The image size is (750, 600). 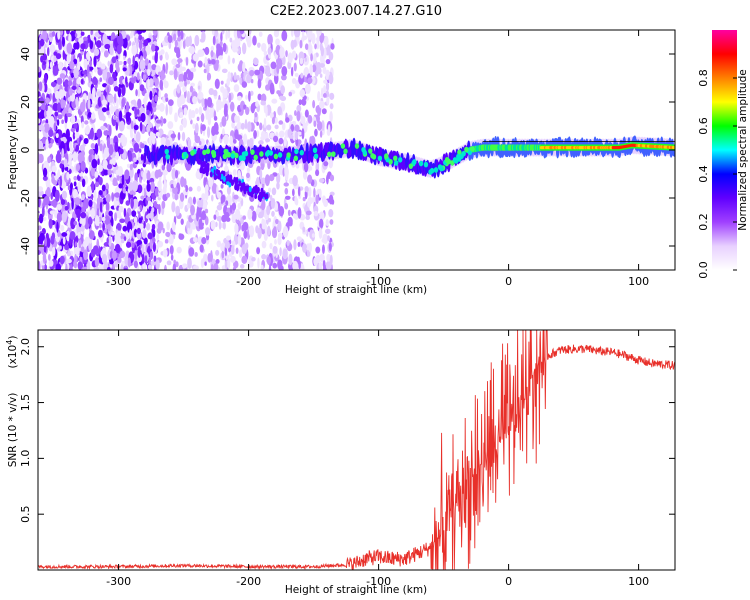 What do you see at coordinates (248, 581) in the screenshot?
I see `snr-x-tick-label: -200` at bounding box center [248, 581].